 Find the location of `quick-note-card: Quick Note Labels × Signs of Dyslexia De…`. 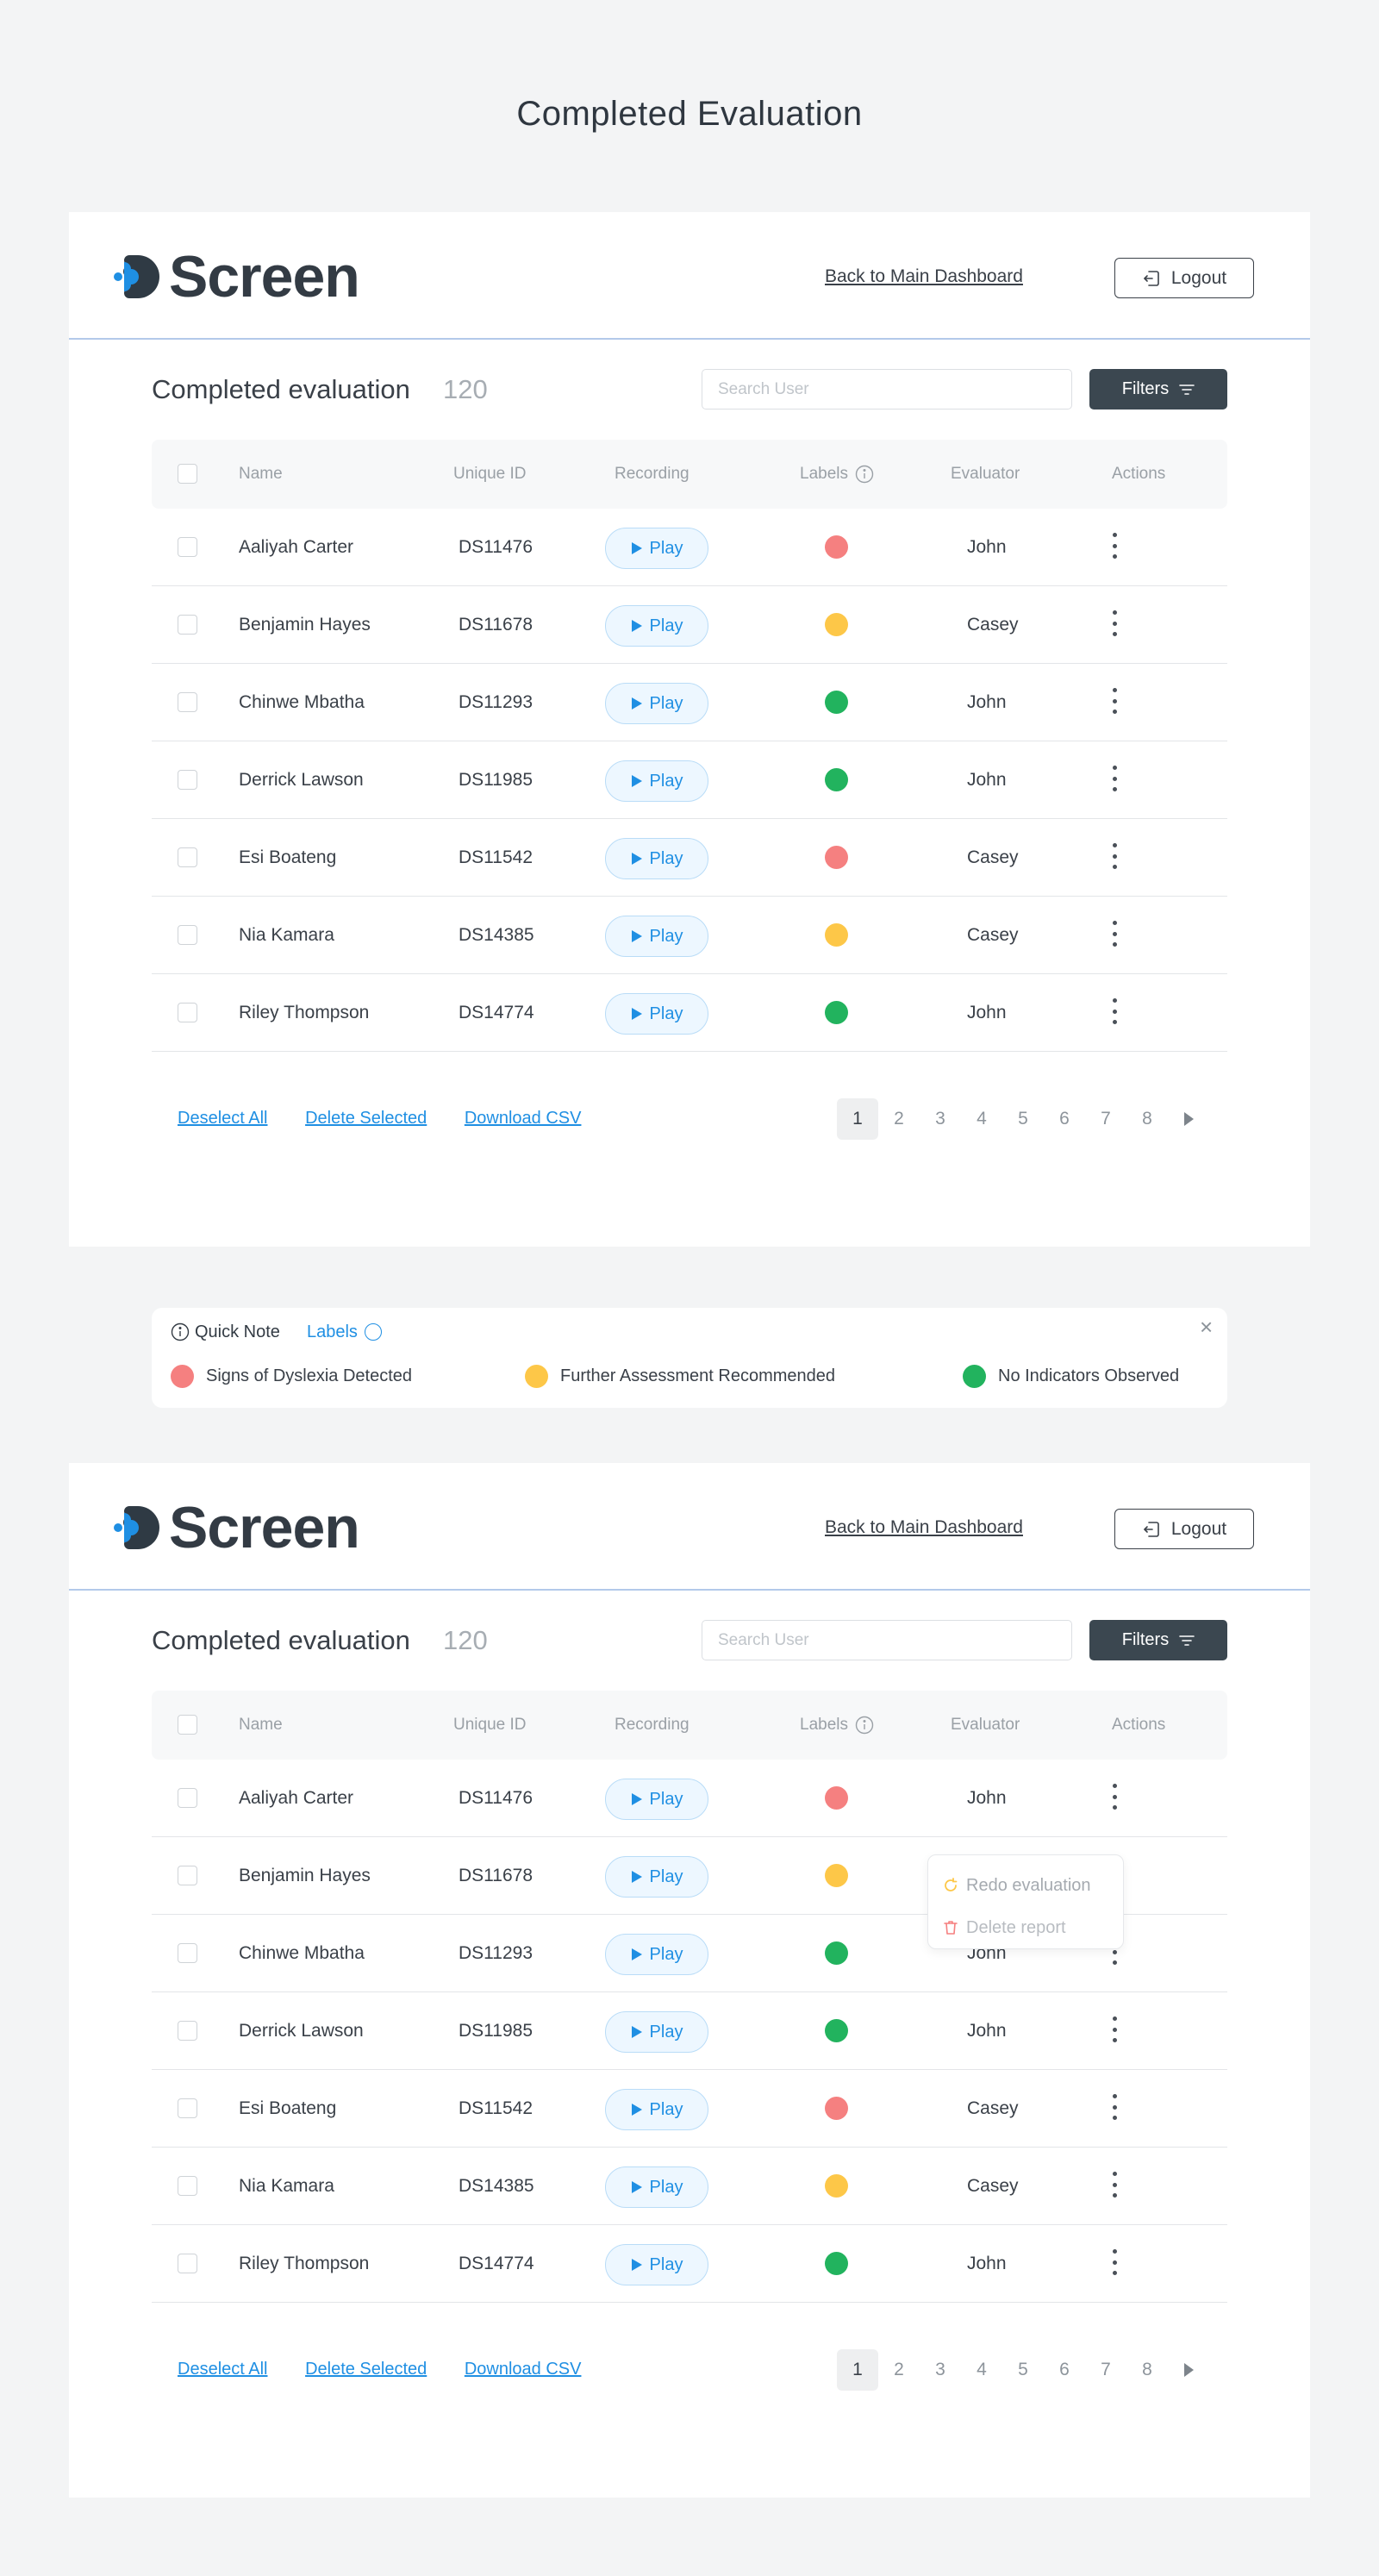

quick-note-card: Quick Note Labels × Signs of Dyslexia De… is located at coordinates (689, 1358).